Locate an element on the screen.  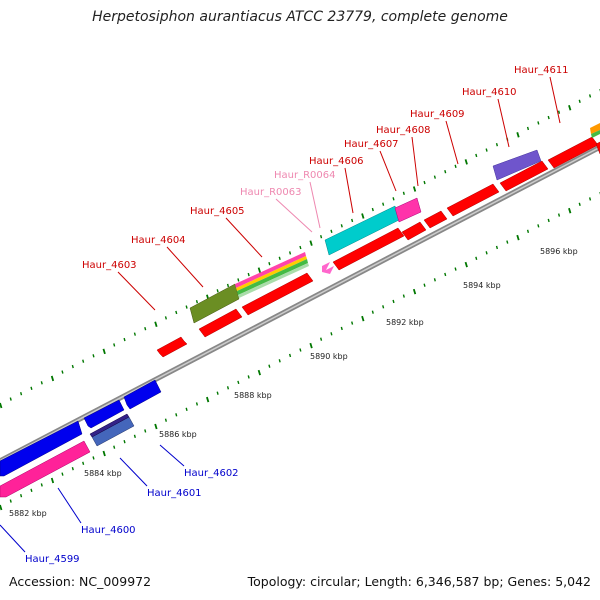
gene-label: Haur_4611 is located at coordinates (541, 70).